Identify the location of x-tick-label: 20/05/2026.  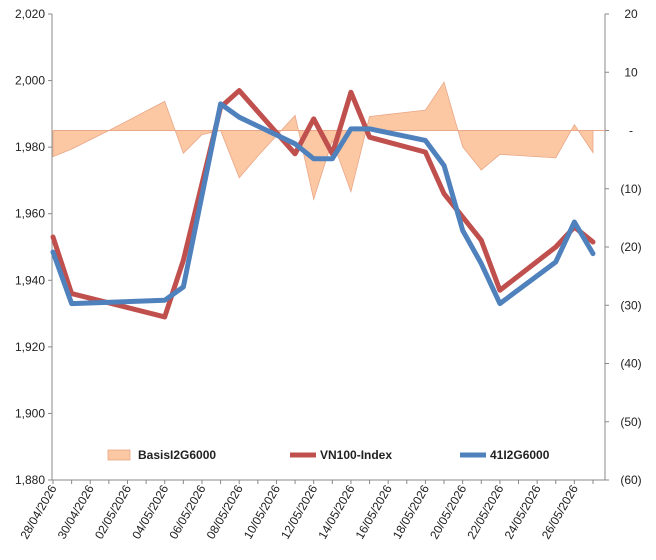
(448, 511).